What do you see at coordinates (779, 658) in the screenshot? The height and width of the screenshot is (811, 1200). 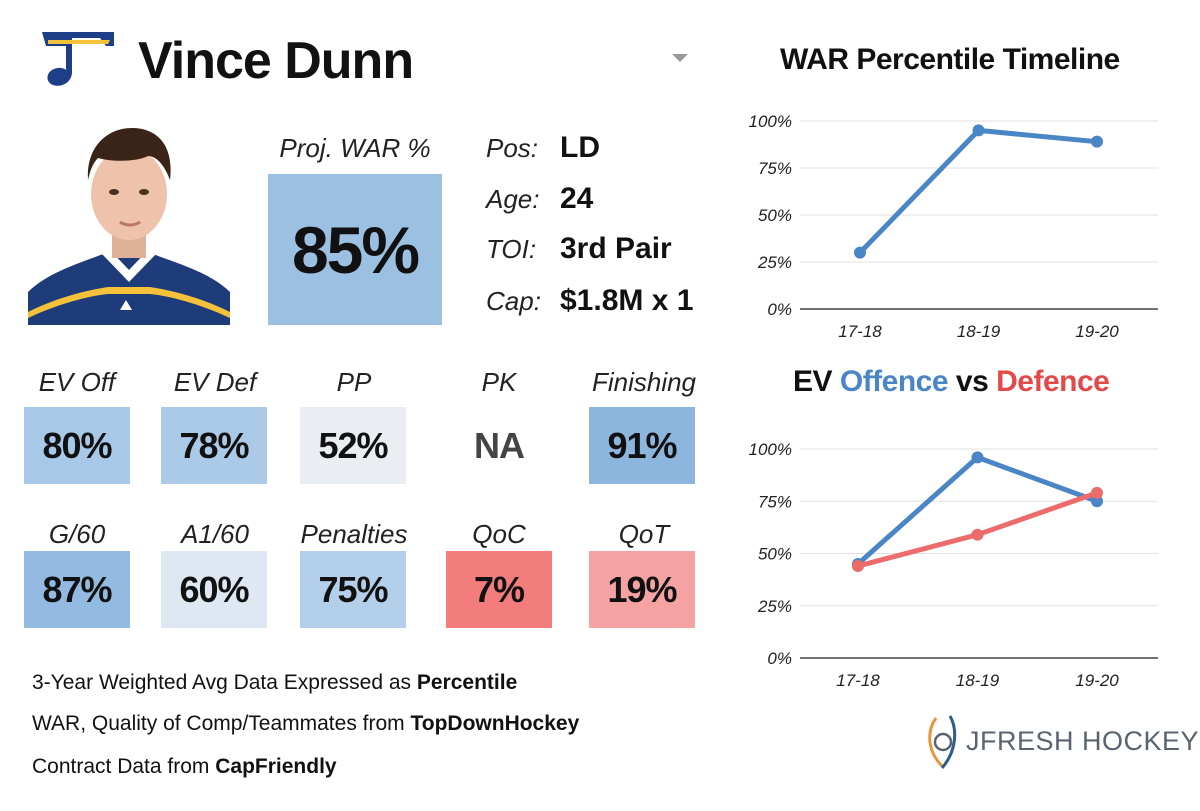 I see `ev-chart-ytick-label: 0%` at bounding box center [779, 658].